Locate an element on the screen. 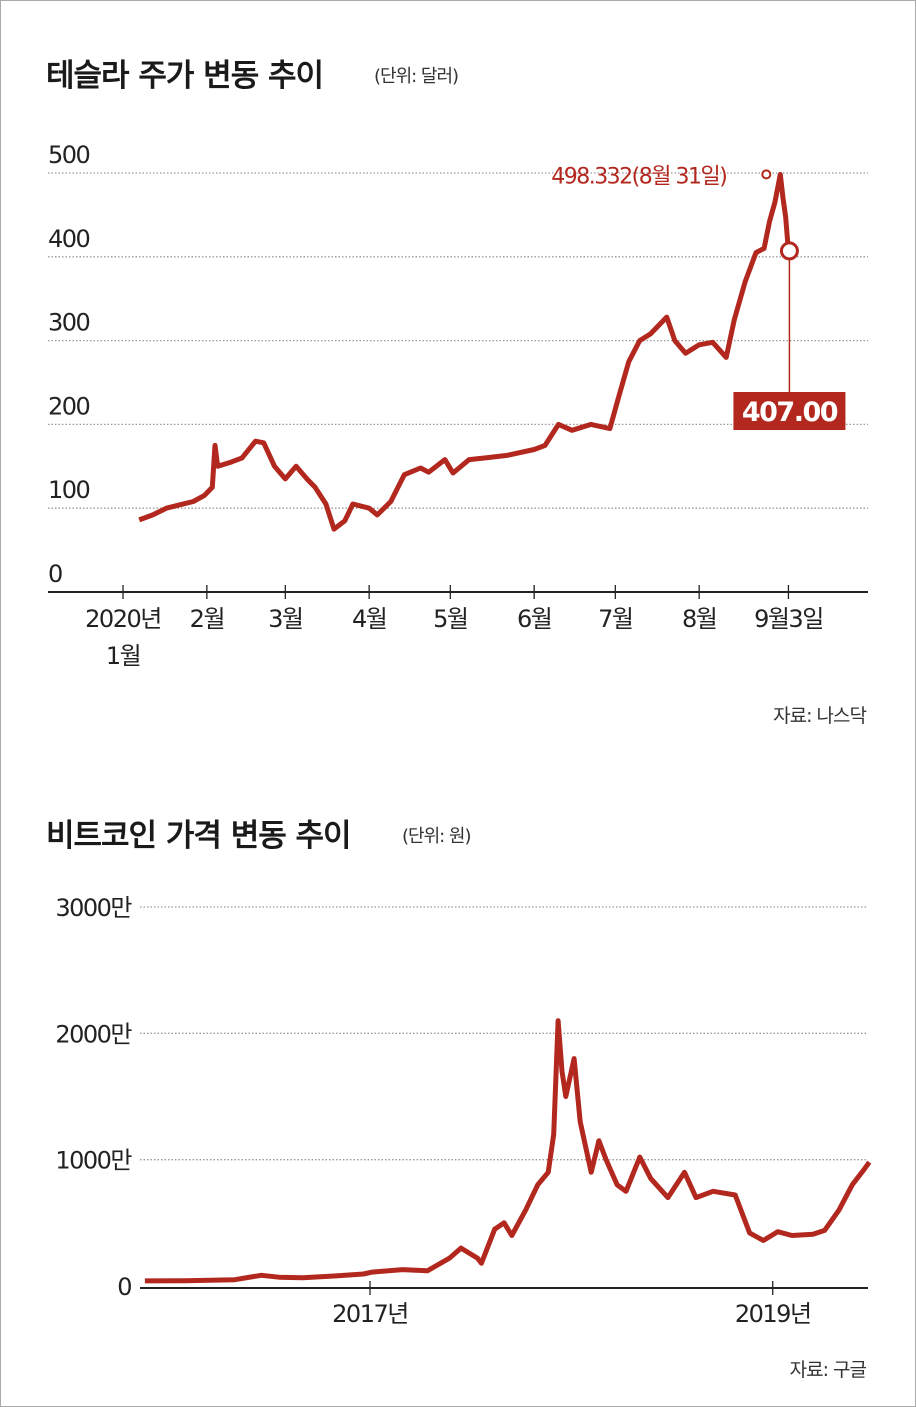  bitcoin-source: 자료: 구글 is located at coordinates (828, 1370).